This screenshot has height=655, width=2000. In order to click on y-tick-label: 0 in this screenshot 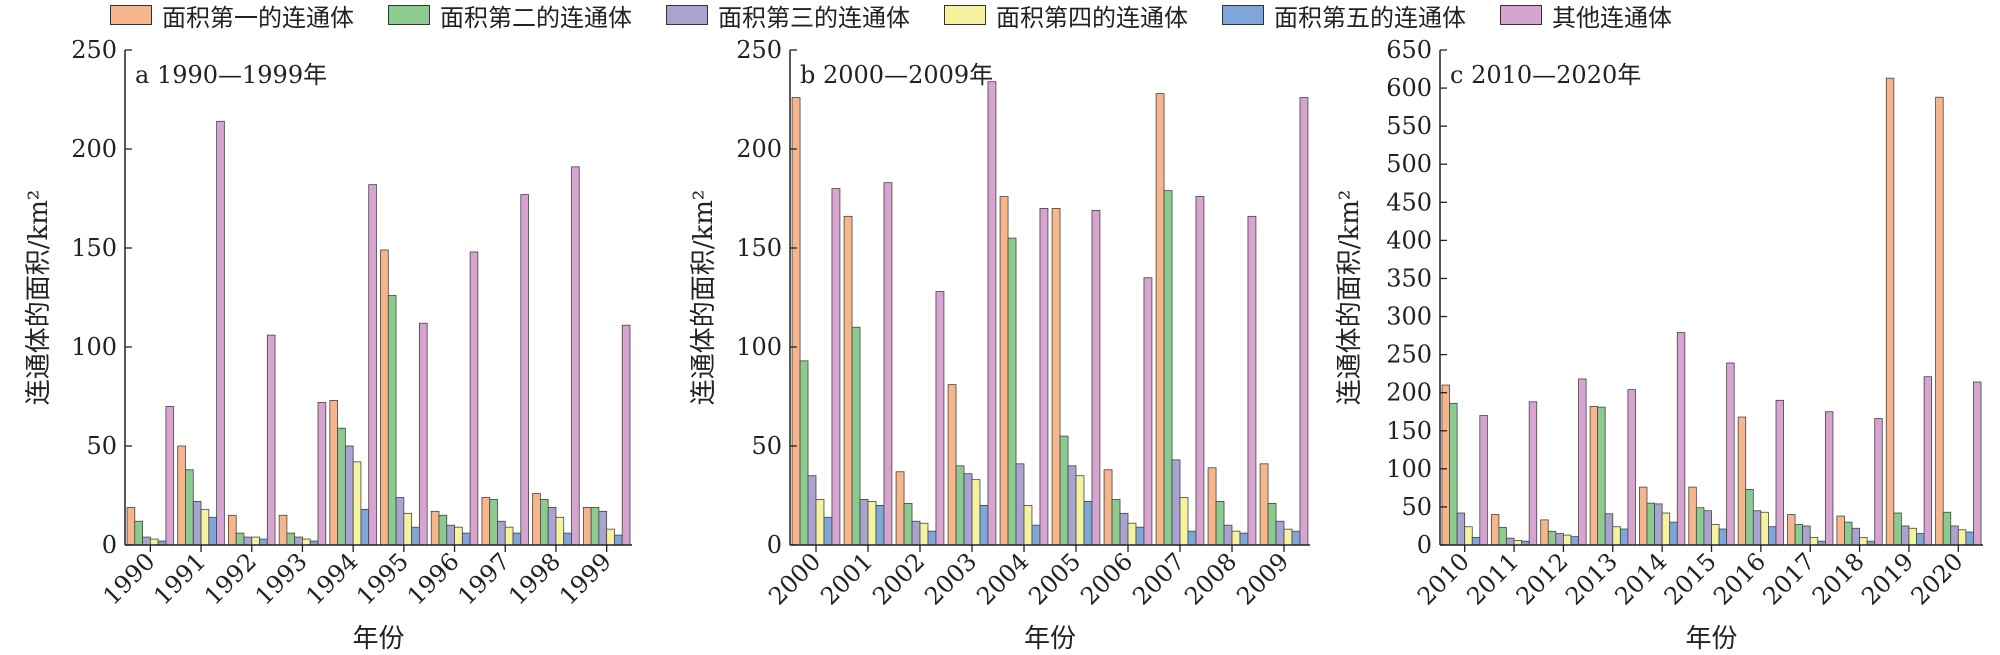, I will do `click(774, 545)`.